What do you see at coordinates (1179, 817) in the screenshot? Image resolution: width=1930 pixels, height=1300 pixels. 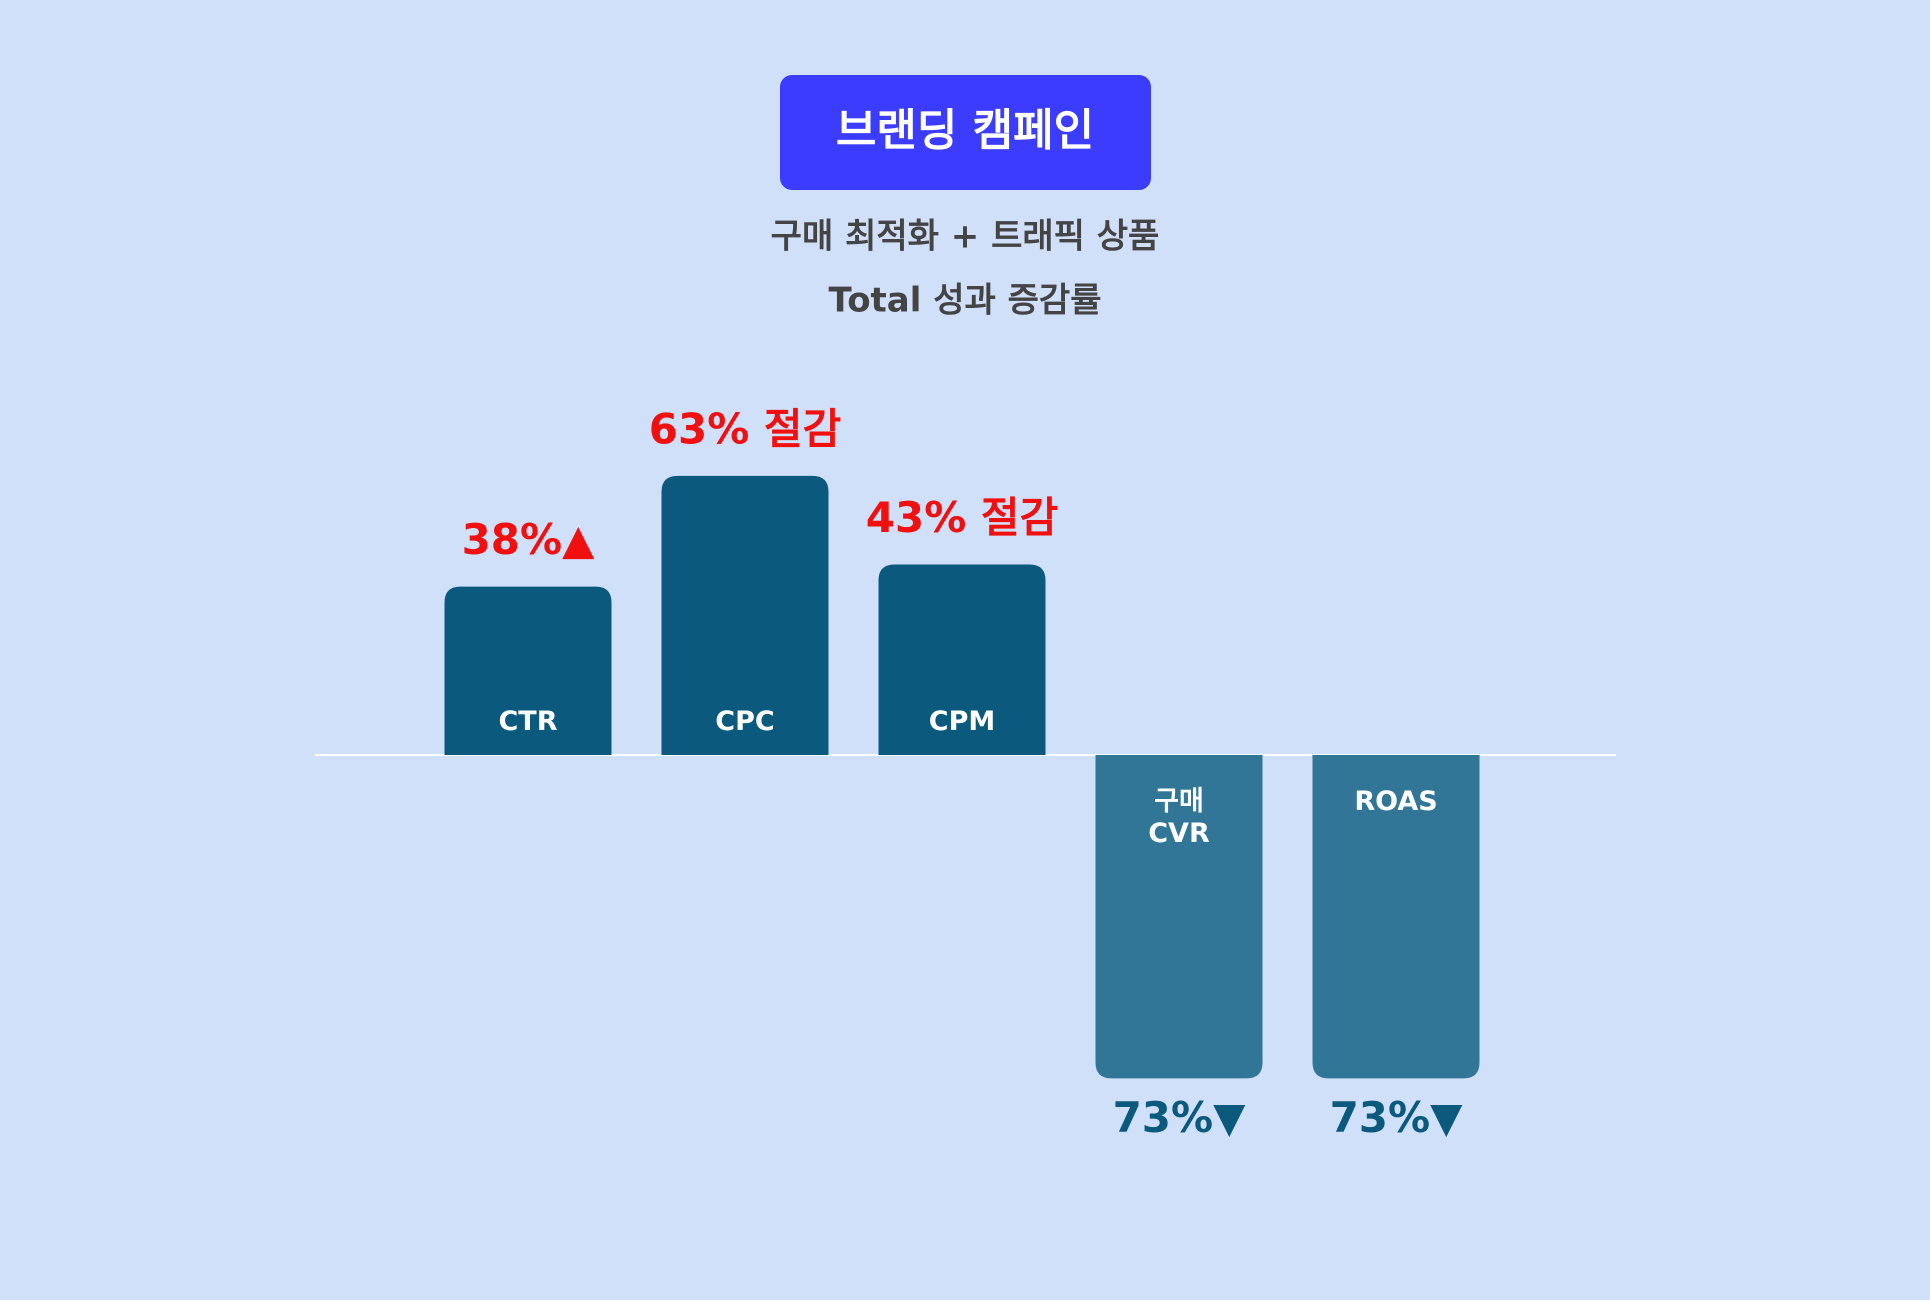 I see `category-label: 구매 CVR` at bounding box center [1179, 817].